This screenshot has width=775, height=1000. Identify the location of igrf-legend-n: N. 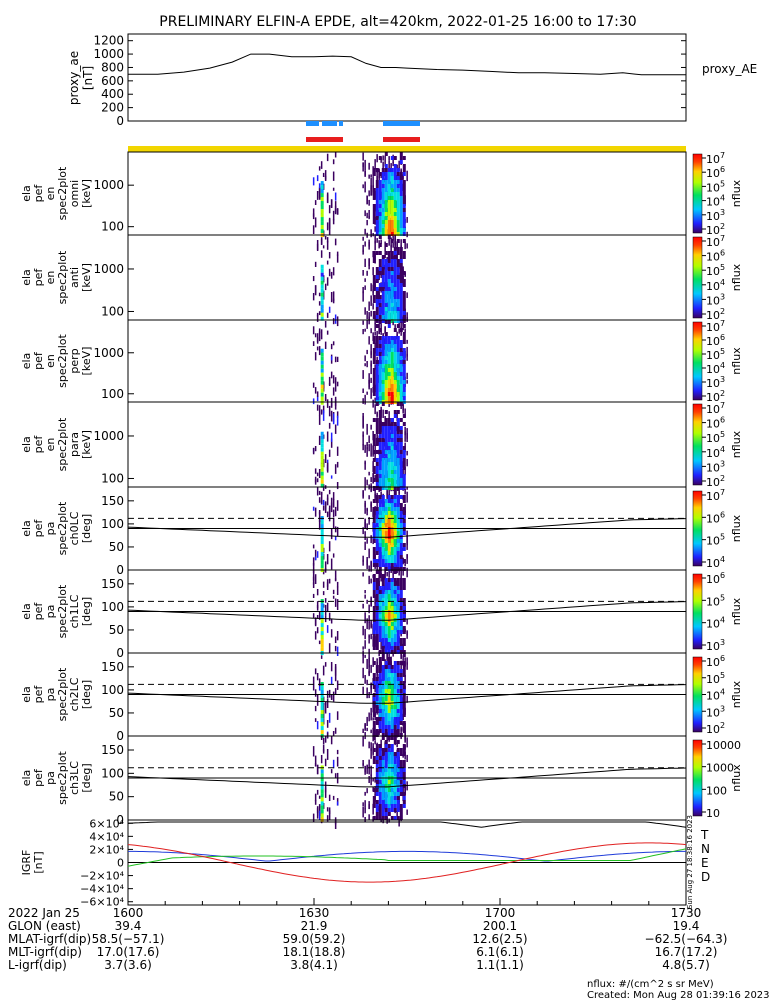
(705, 849).